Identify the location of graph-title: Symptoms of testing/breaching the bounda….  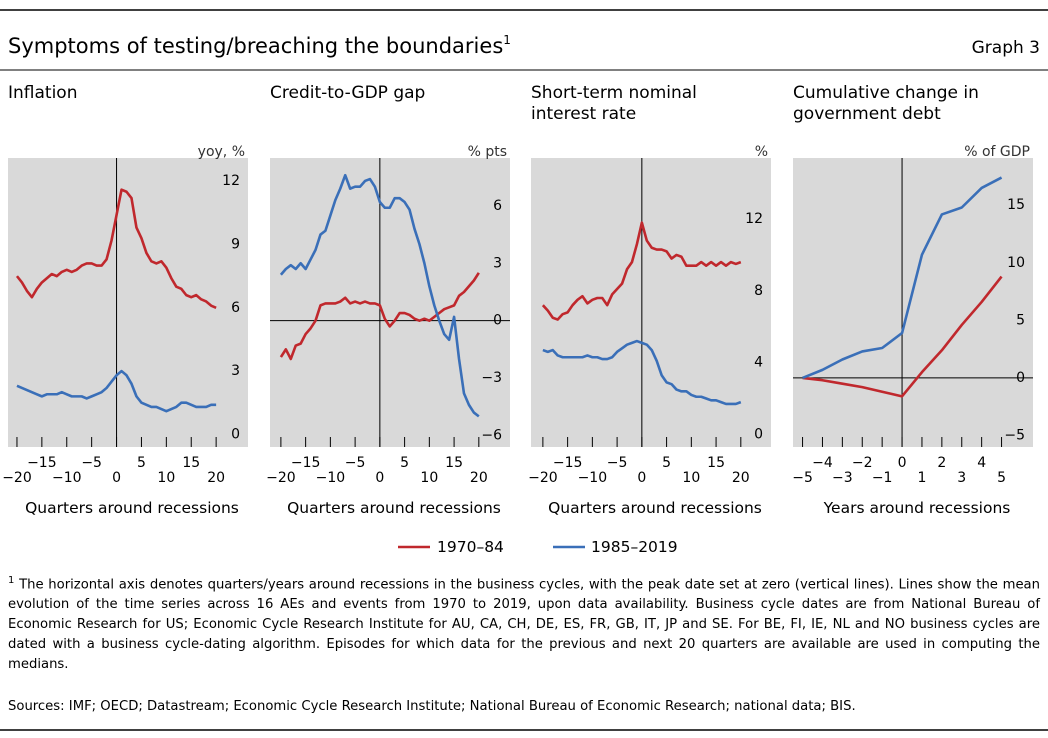
(259, 45).